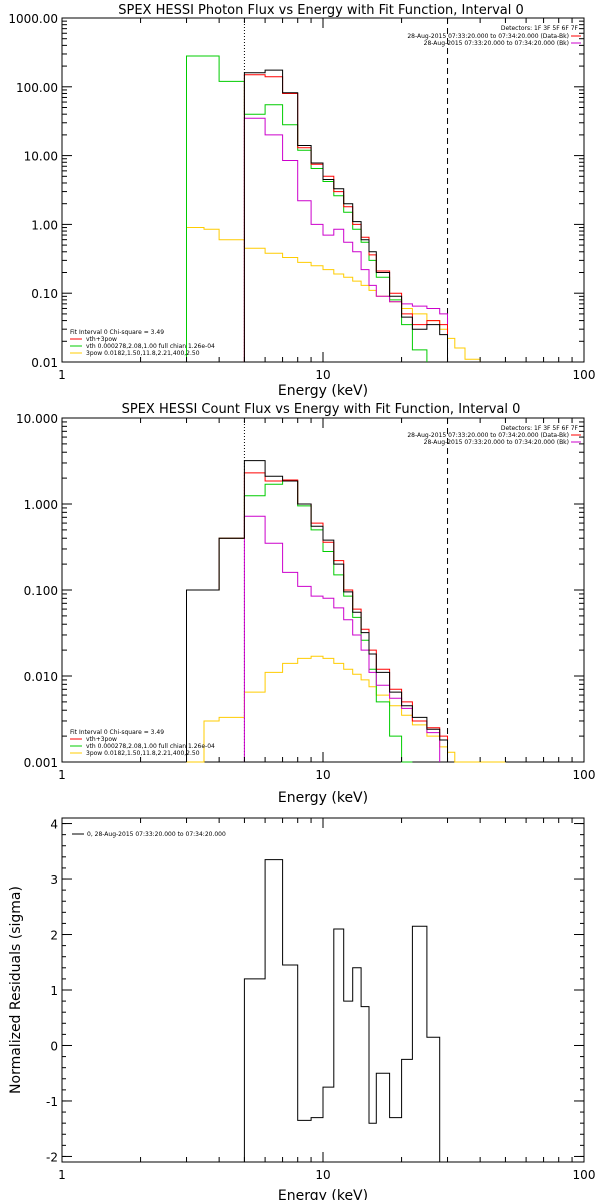 The height and width of the screenshot is (1200, 600). I want to click on y-axis-label: Normalized Residuals (sigma), so click(16, 990).